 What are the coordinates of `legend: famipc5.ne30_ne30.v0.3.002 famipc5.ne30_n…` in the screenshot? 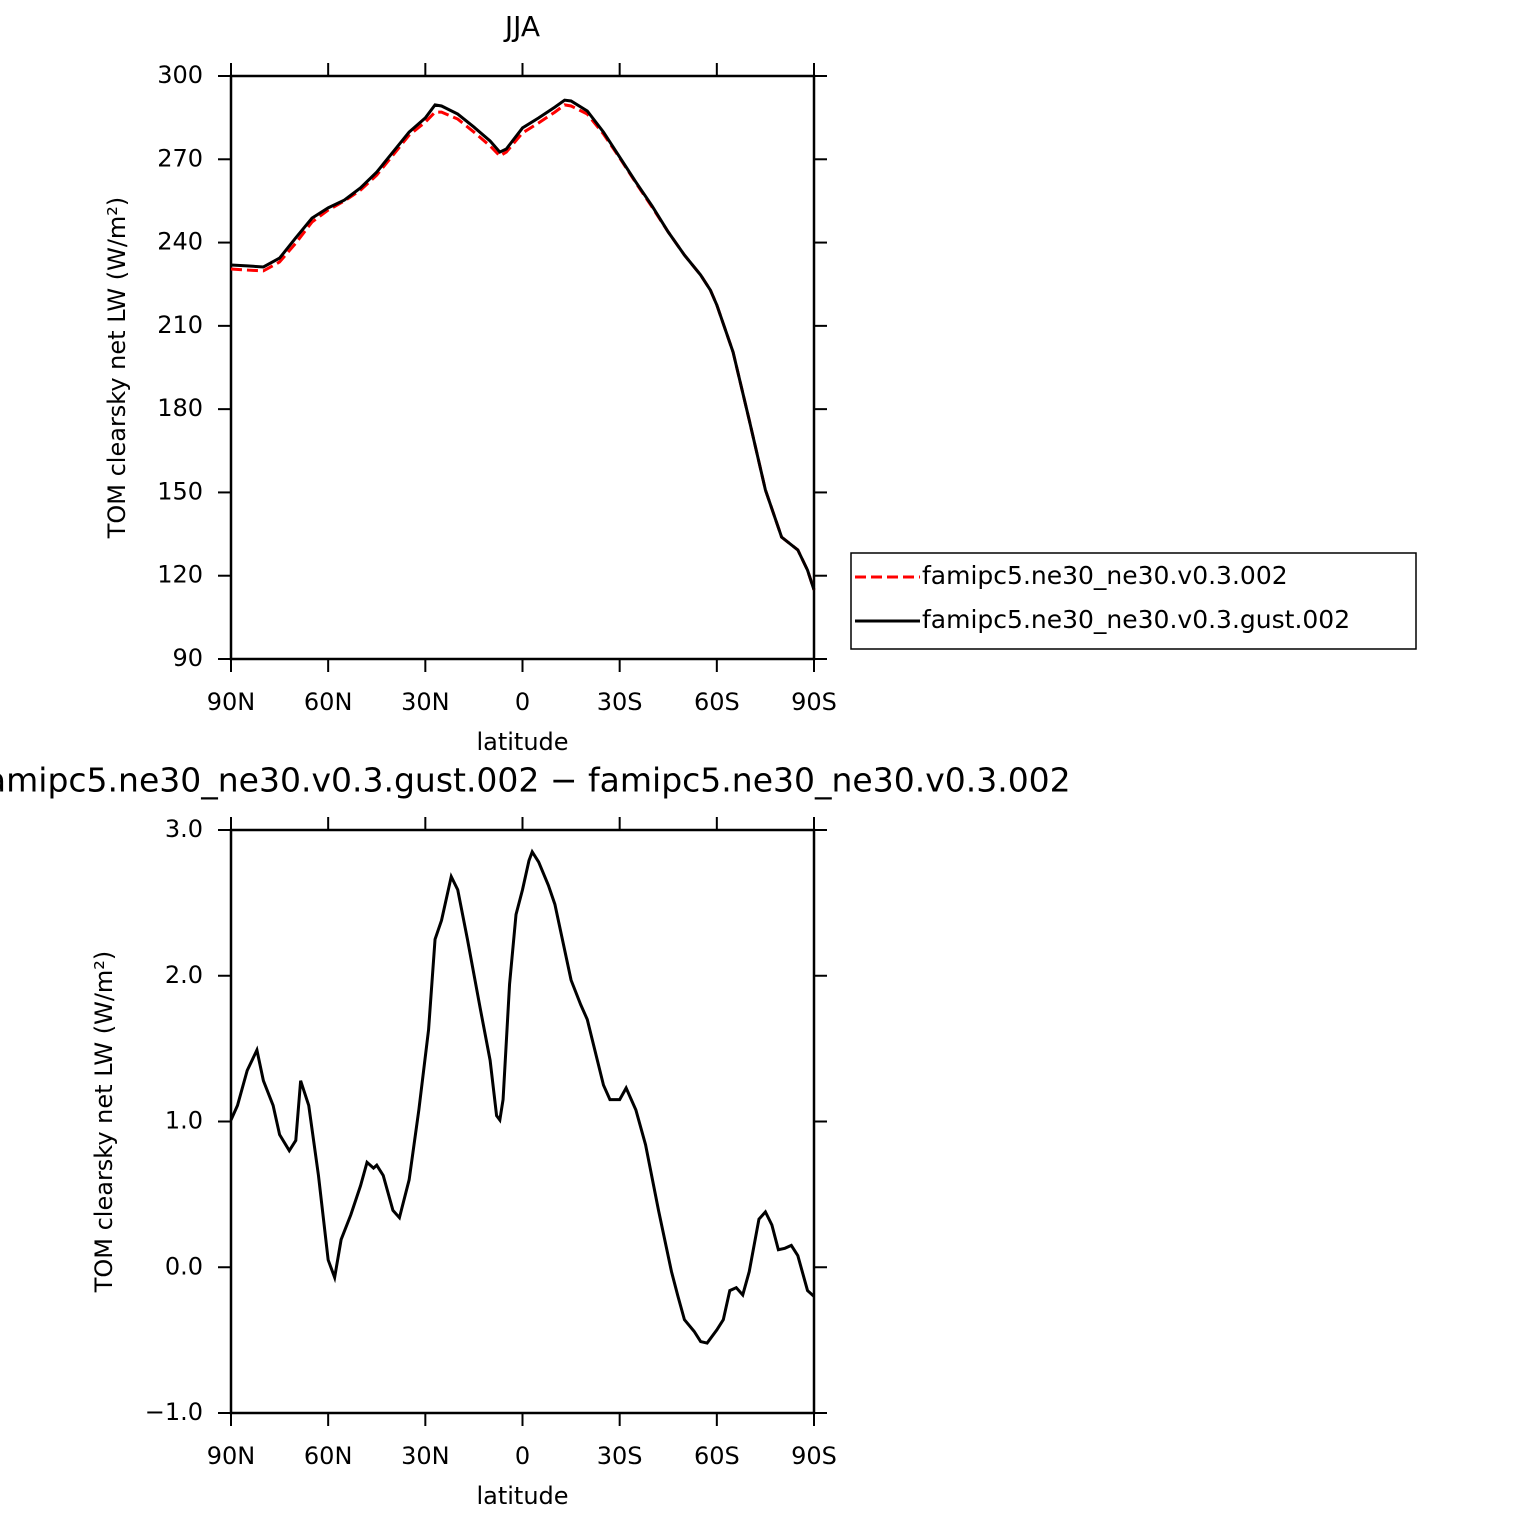 It's located at (1133, 601).